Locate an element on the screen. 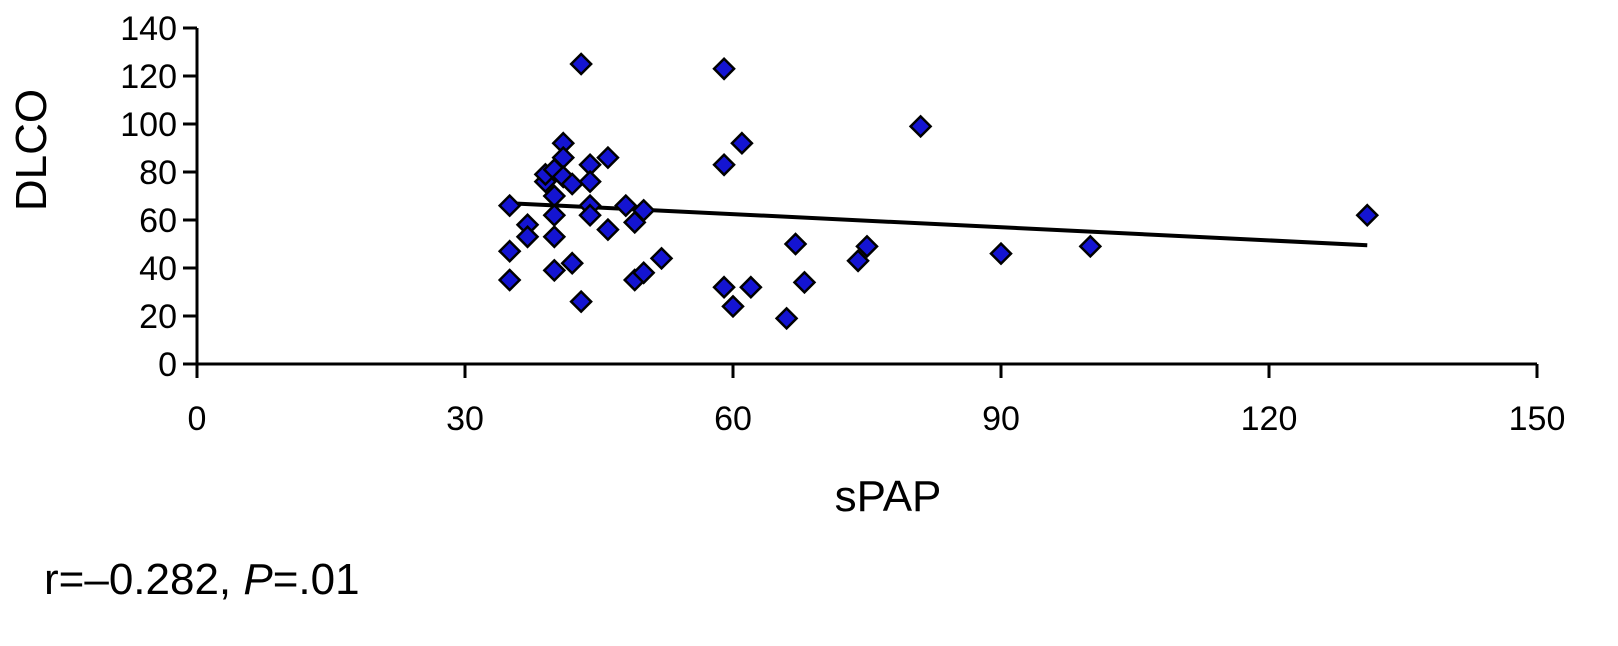  x-tick-label: 150 is located at coordinates (1537, 419).